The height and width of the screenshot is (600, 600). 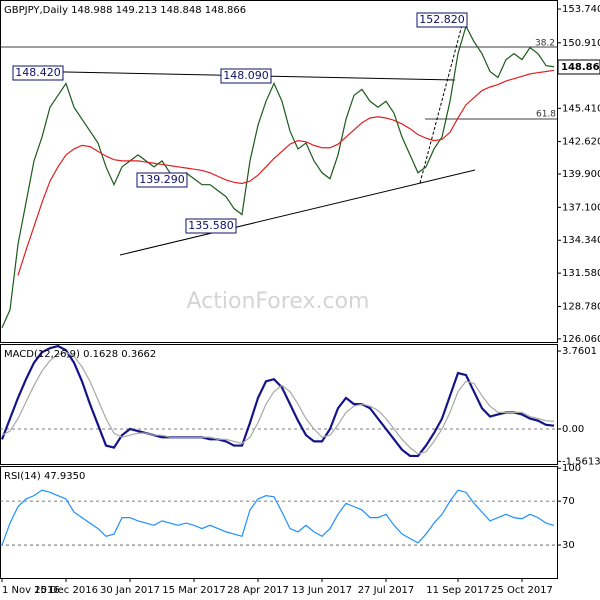 What do you see at coordinates (573, 429) in the screenshot?
I see `y-tick-label: 0.00` at bounding box center [573, 429].